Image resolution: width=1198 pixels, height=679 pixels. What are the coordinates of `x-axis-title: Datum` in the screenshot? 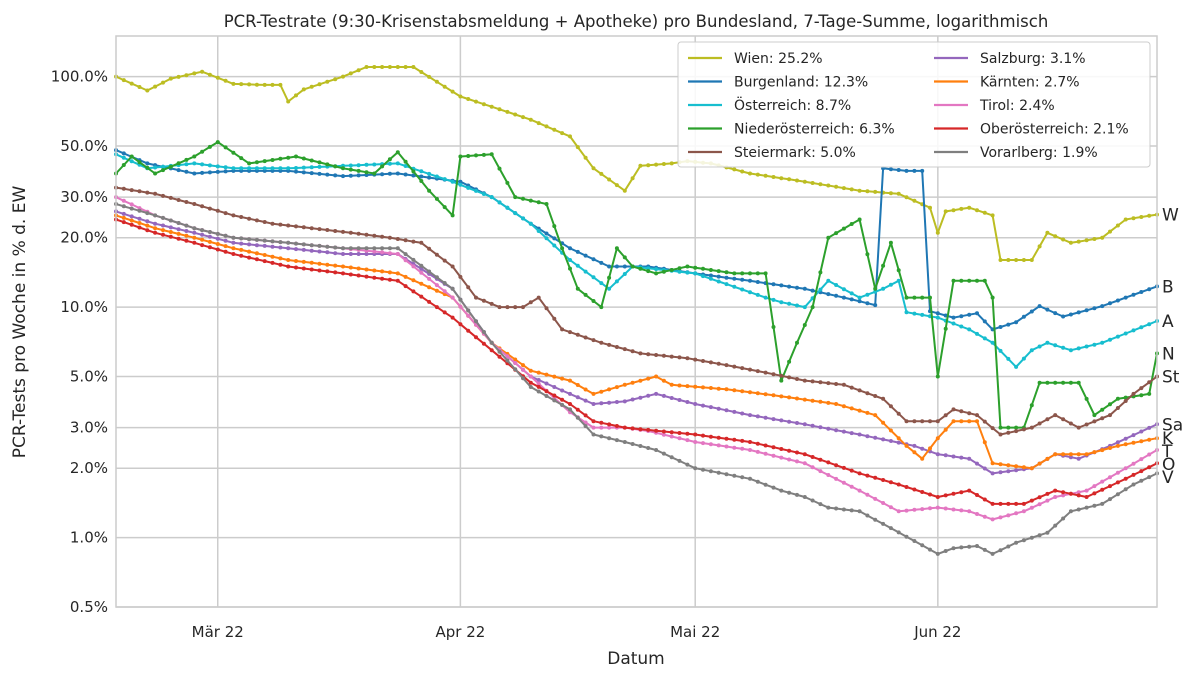 It's located at (636, 659).